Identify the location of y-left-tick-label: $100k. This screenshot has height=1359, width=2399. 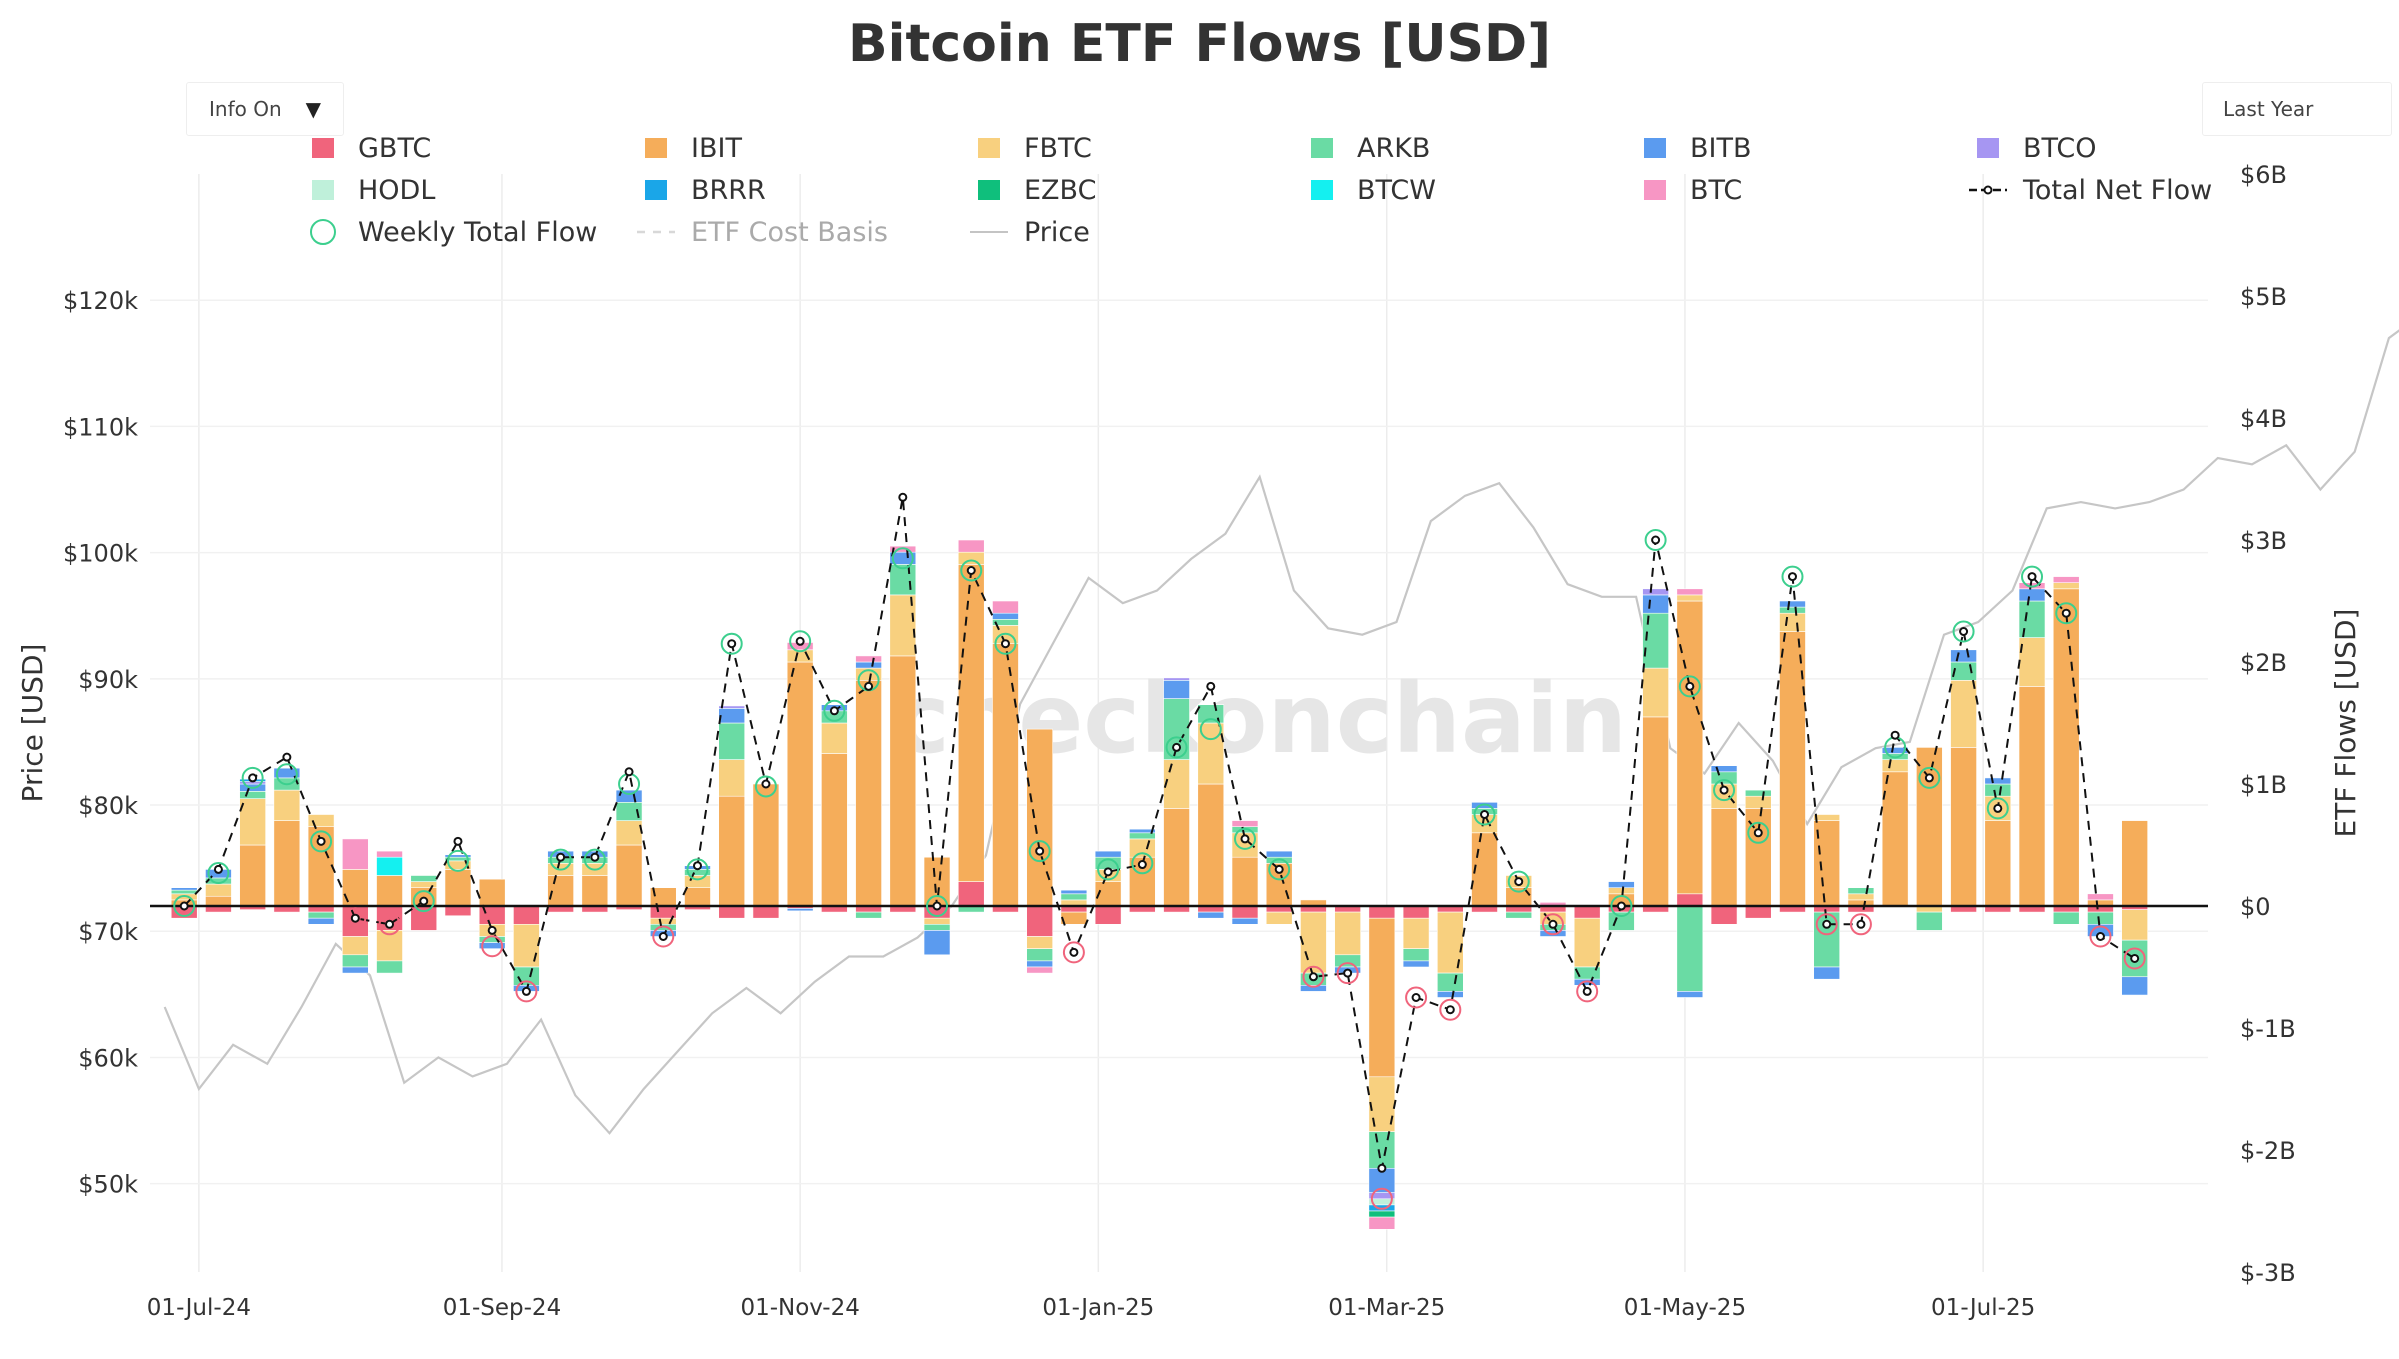
(100, 554).